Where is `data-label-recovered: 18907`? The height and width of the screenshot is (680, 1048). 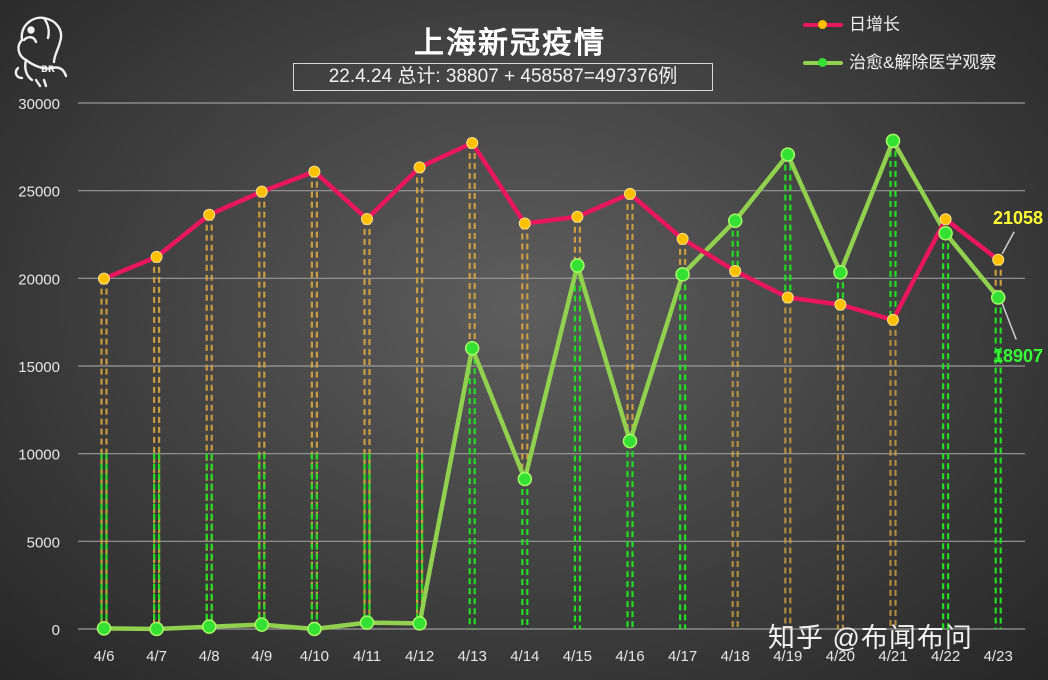 data-label-recovered: 18907 is located at coordinates (1018, 356).